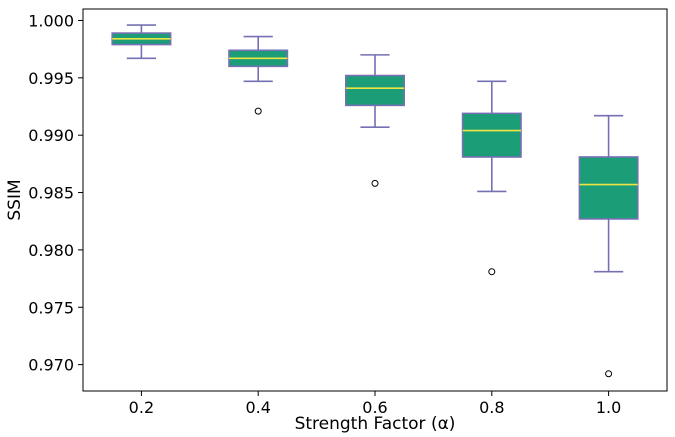 This screenshot has height=437, width=675. What do you see at coordinates (51, 307) in the screenshot?
I see `y-tick-label: 0.975` at bounding box center [51, 307].